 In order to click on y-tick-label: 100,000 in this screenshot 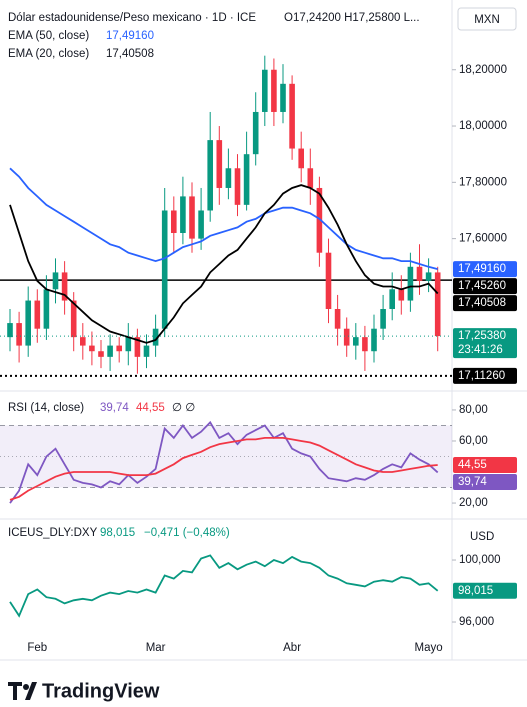, I will do `click(480, 560)`.